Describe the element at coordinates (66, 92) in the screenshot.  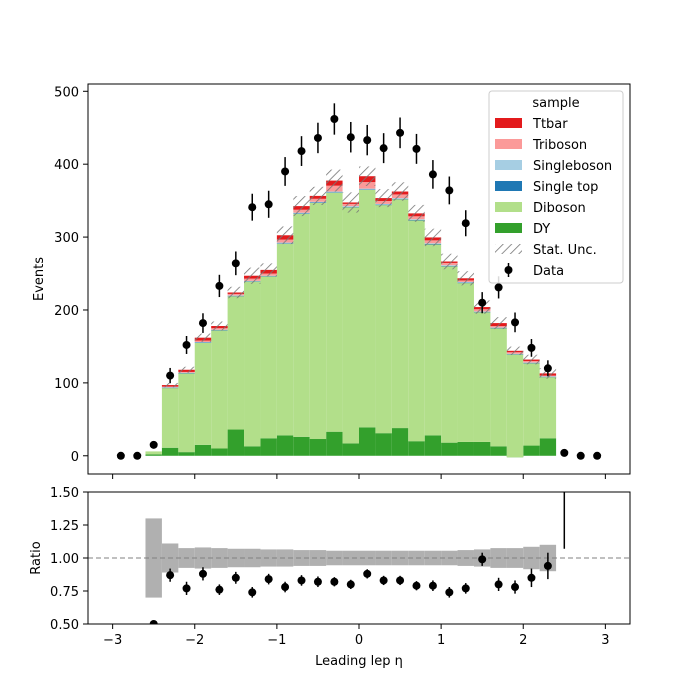
I see `y-tick-label: 500` at that location.